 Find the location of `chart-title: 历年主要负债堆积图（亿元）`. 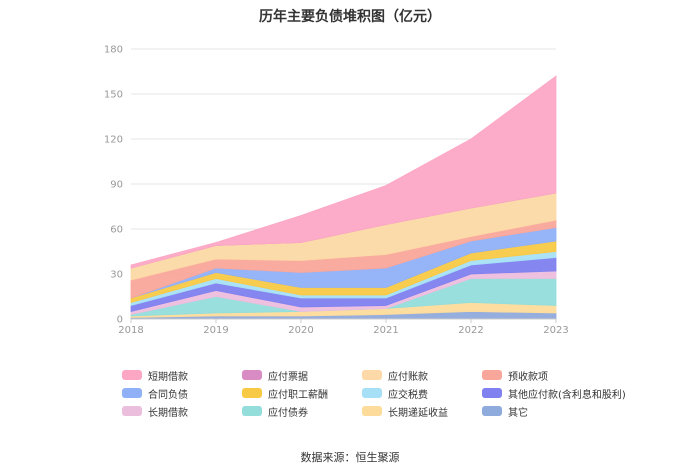

chart-title: 历年主要负债堆积图（亿元） is located at coordinates (350, 17).